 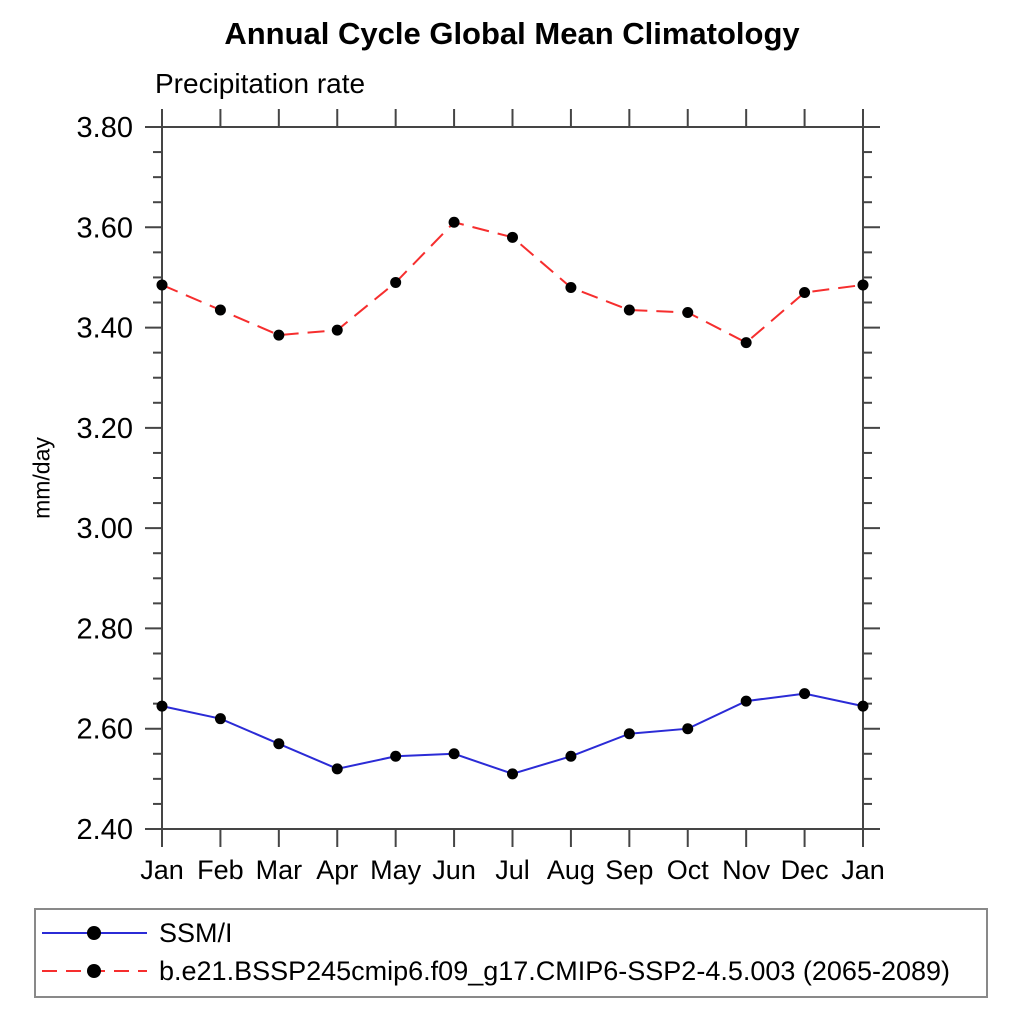 I want to click on x-tick-label: Apr, so click(x=337, y=870).